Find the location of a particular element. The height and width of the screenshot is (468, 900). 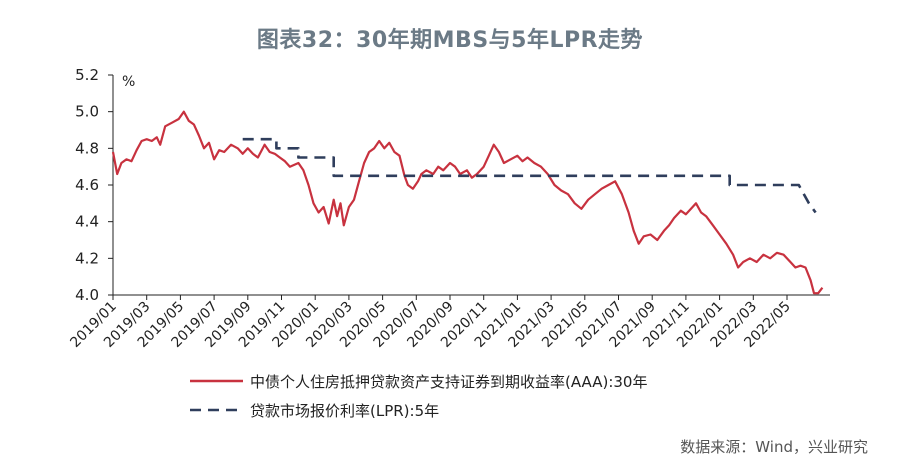

y-axis-ticks: 5.2 5.0 4.8 4.6 4.4 4.2 4.0 is located at coordinates (94, 185).